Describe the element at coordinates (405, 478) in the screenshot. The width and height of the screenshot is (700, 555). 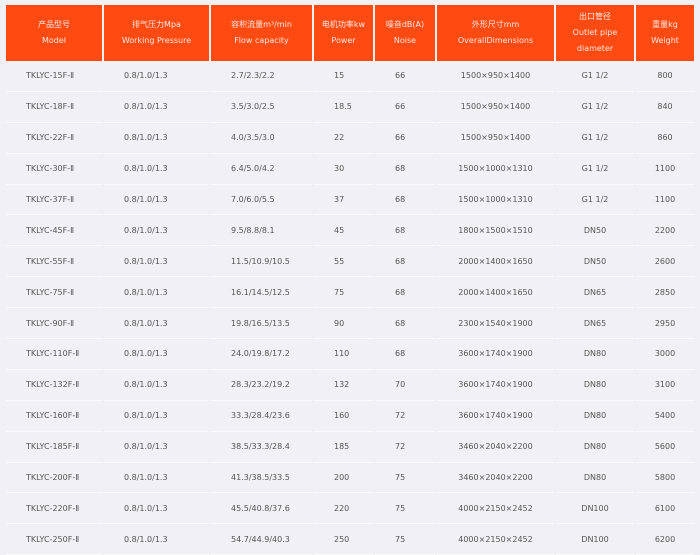
I see `cell-noise: 75` at that location.